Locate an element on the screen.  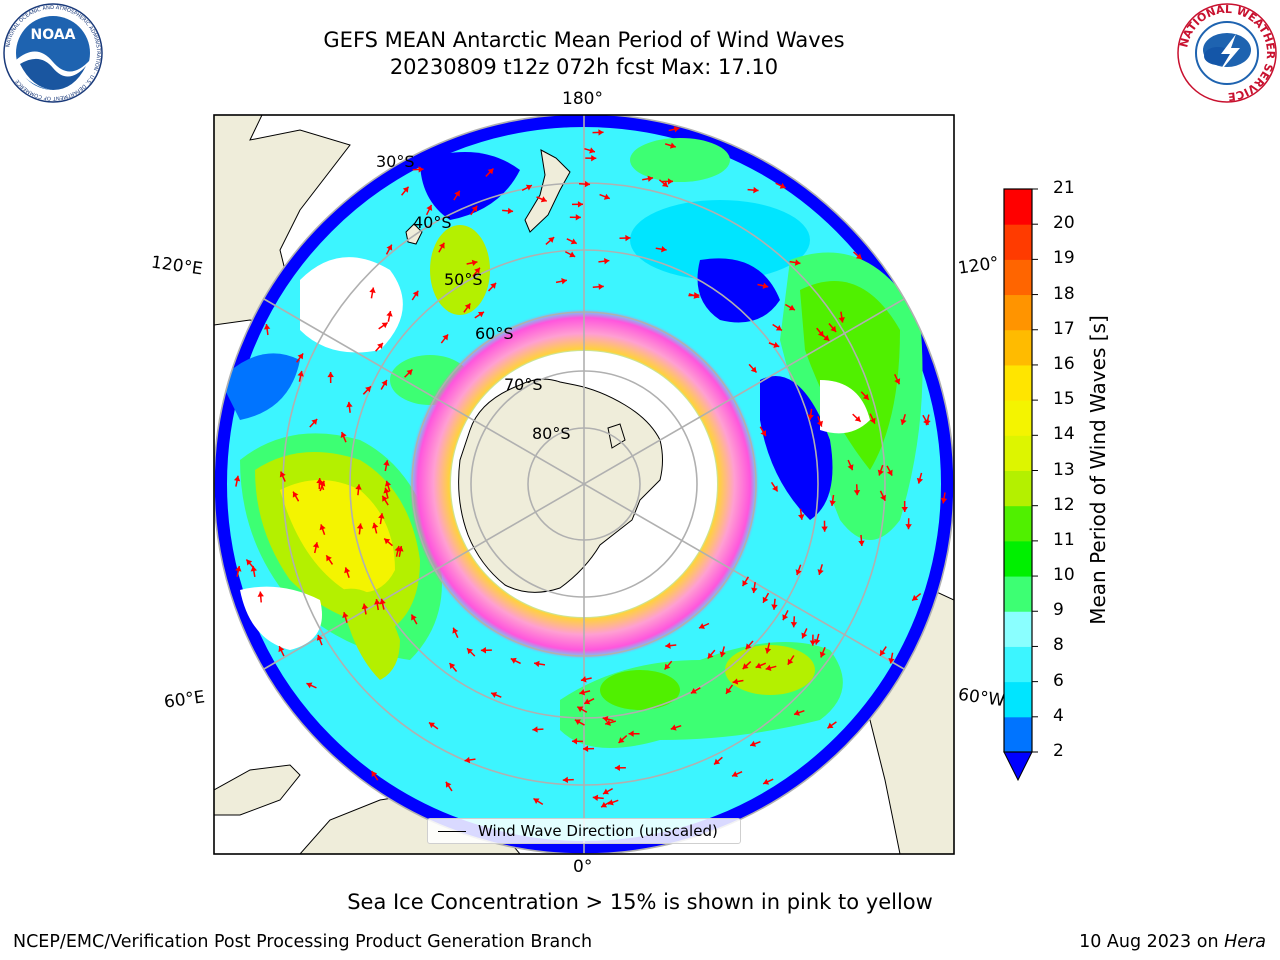
nws-logo: NATIONAL WEATHER SERVICE is located at coordinates (1227, 53).